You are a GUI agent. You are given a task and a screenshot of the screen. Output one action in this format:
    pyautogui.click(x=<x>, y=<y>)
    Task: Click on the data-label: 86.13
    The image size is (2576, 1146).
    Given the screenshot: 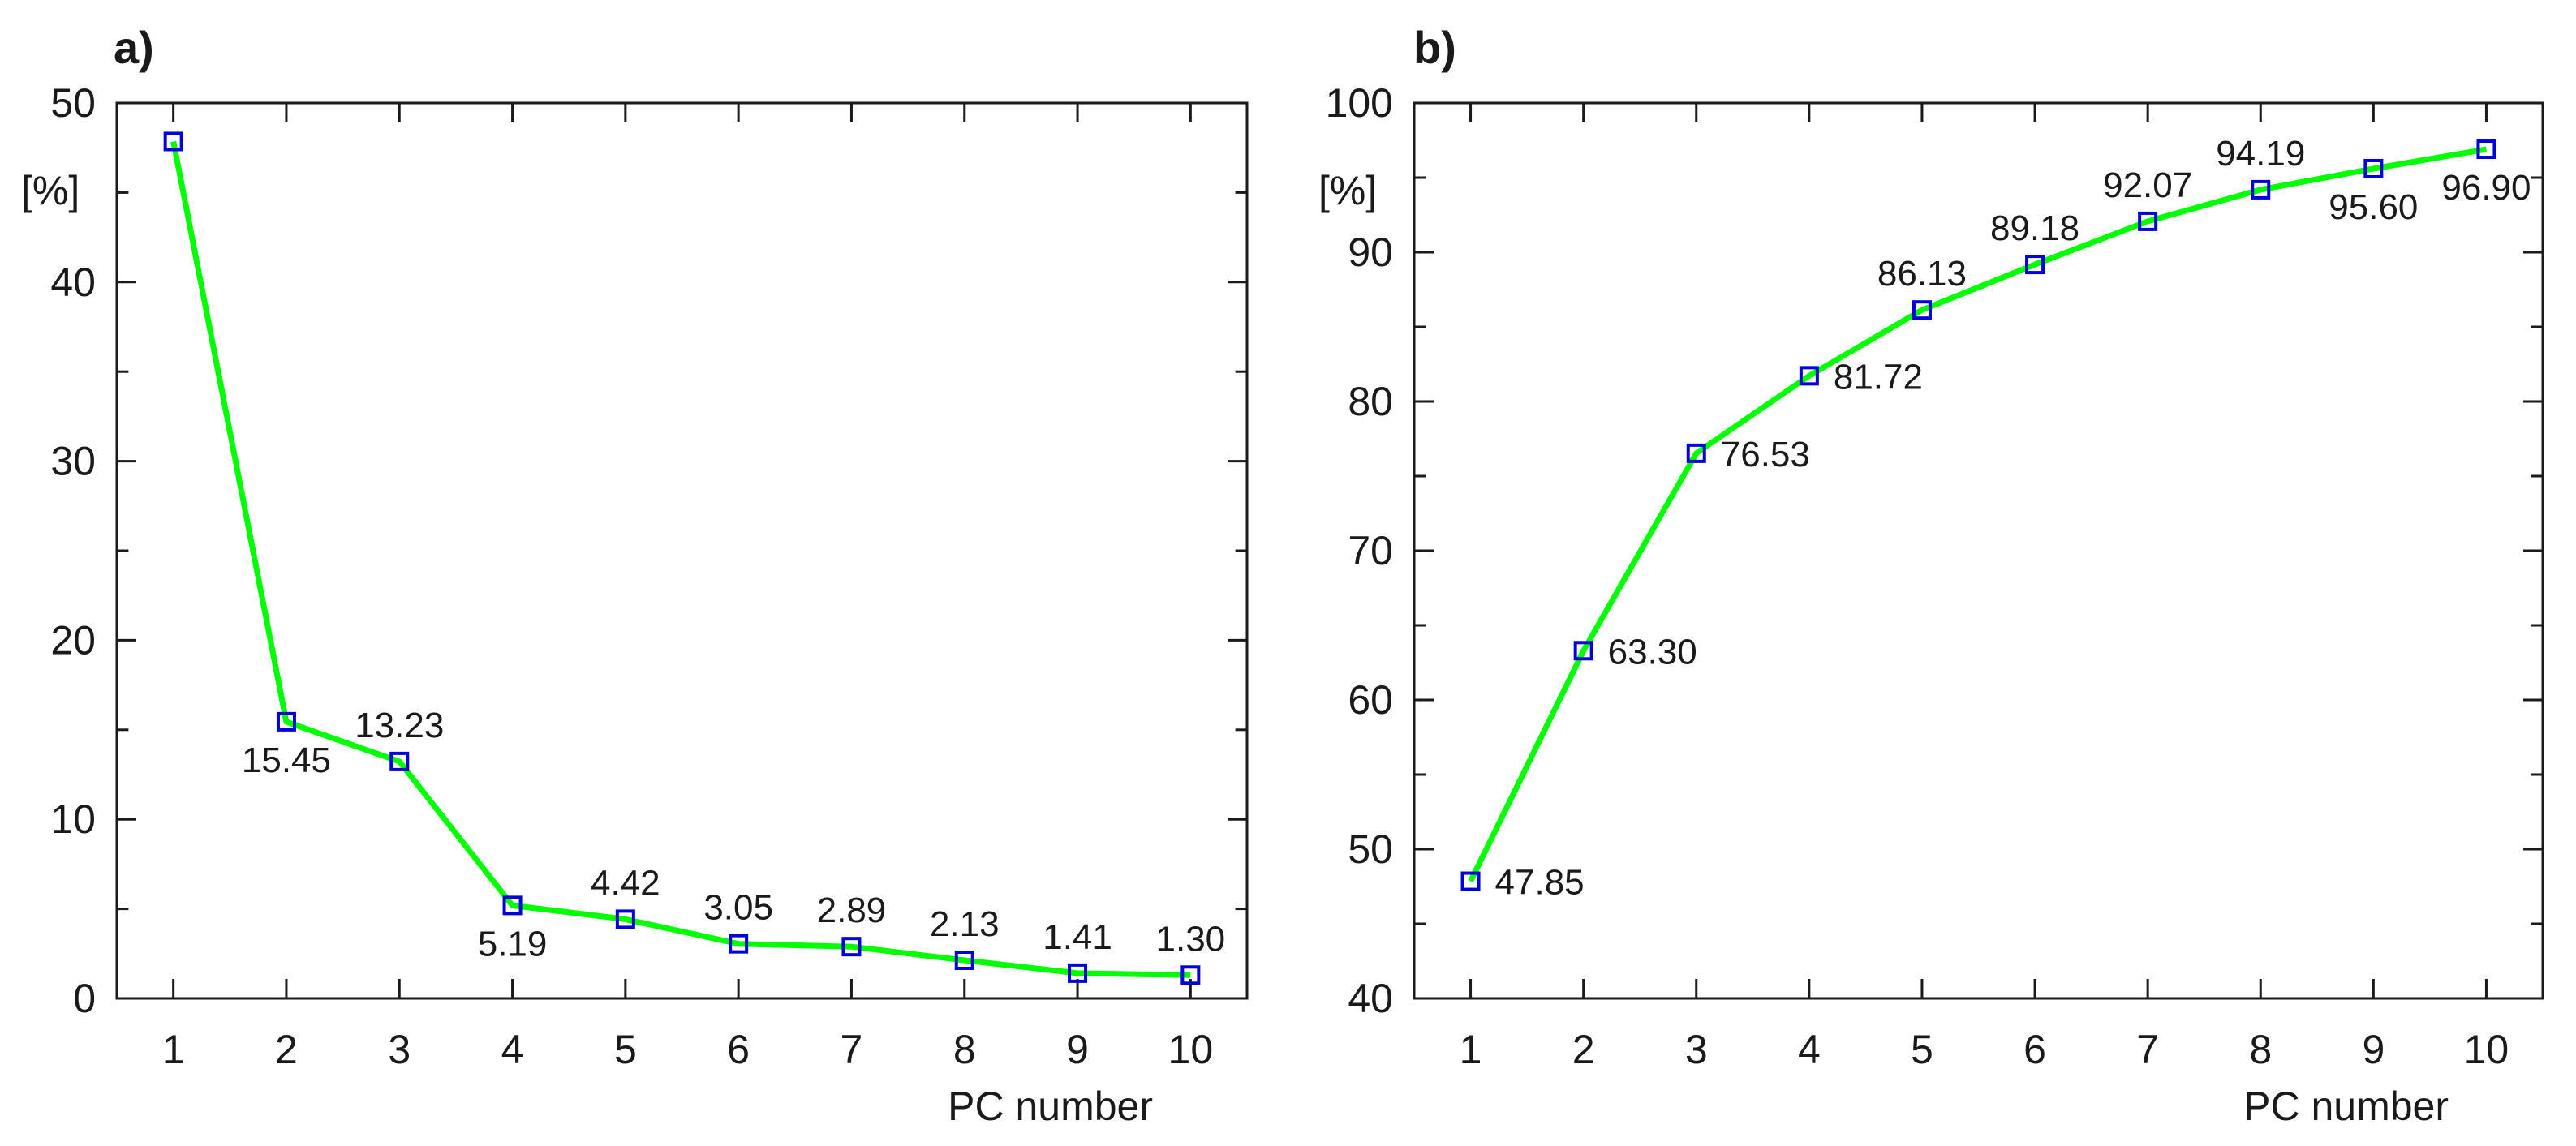 What is the action you would take?
    pyautogui.click(x=1922, y=274)
    